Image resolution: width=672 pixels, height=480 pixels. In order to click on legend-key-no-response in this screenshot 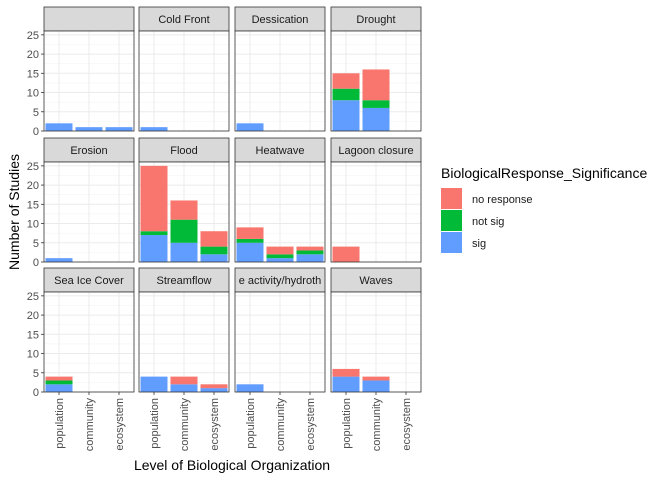, I will do `click(451, 198)`.